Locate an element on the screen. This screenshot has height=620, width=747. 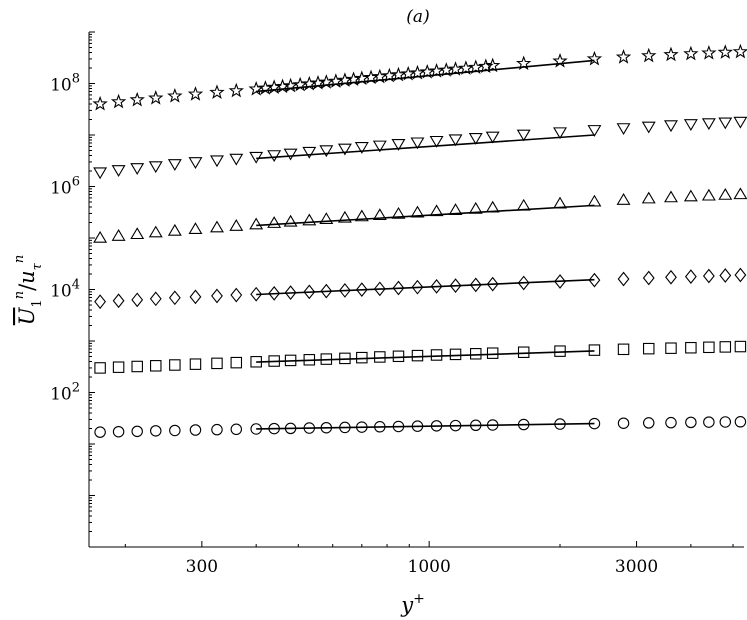
series-star is located at coordinates (419, 77).